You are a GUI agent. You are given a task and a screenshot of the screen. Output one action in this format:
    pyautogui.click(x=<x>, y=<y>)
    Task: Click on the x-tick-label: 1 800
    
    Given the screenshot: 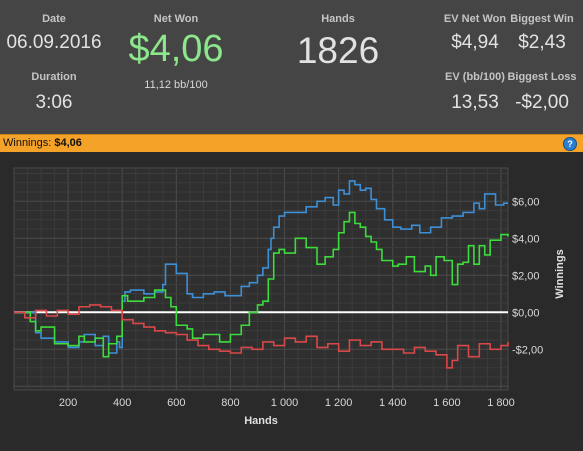 What is the action you would take?
    pyautogui.click(x=501, y=403)
    